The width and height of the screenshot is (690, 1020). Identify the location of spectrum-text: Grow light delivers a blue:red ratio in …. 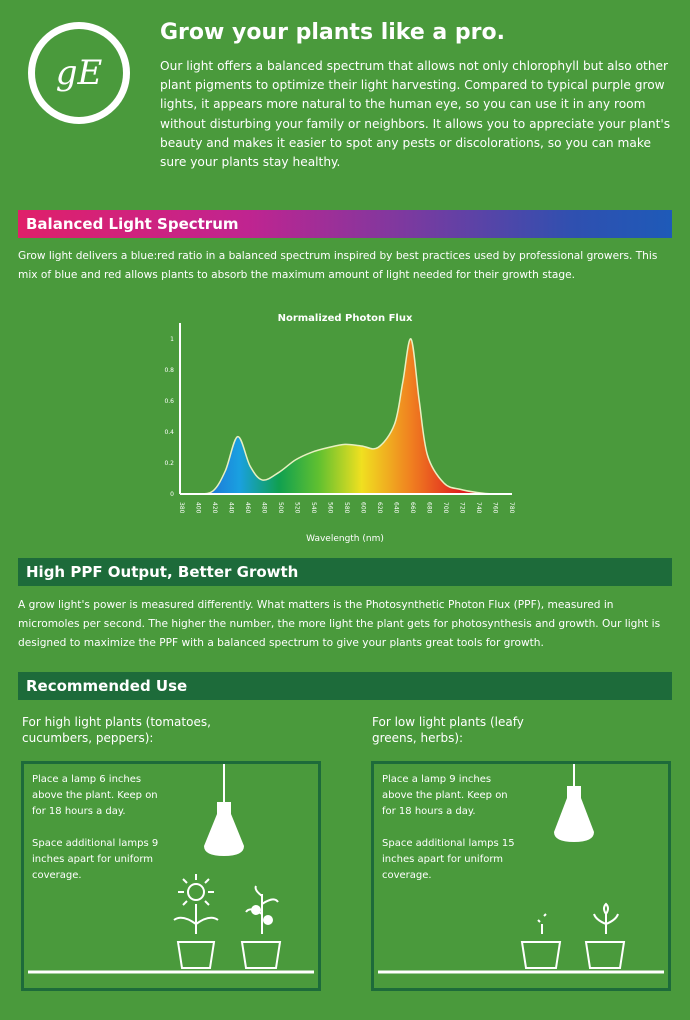
(338, 265).